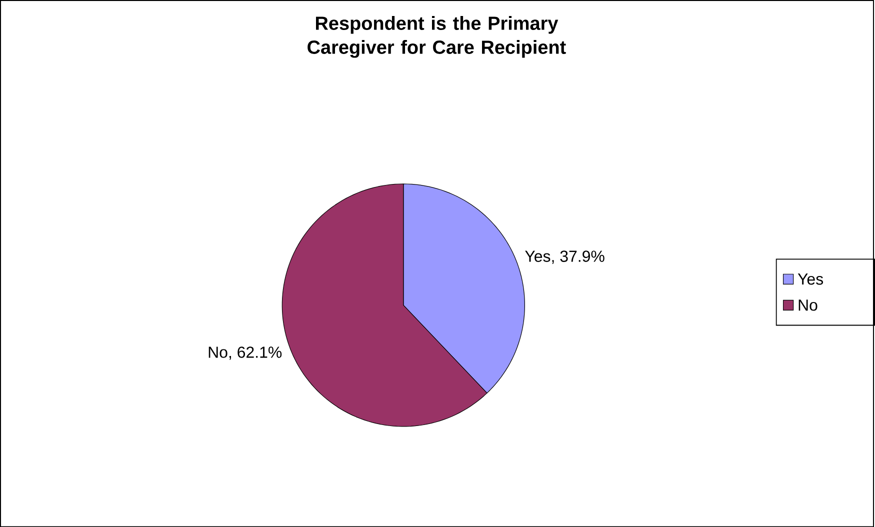 The width and height of the screenshot is (875, 527). I want to click on data-label: Yes, 37.9%, so click(564, 257).